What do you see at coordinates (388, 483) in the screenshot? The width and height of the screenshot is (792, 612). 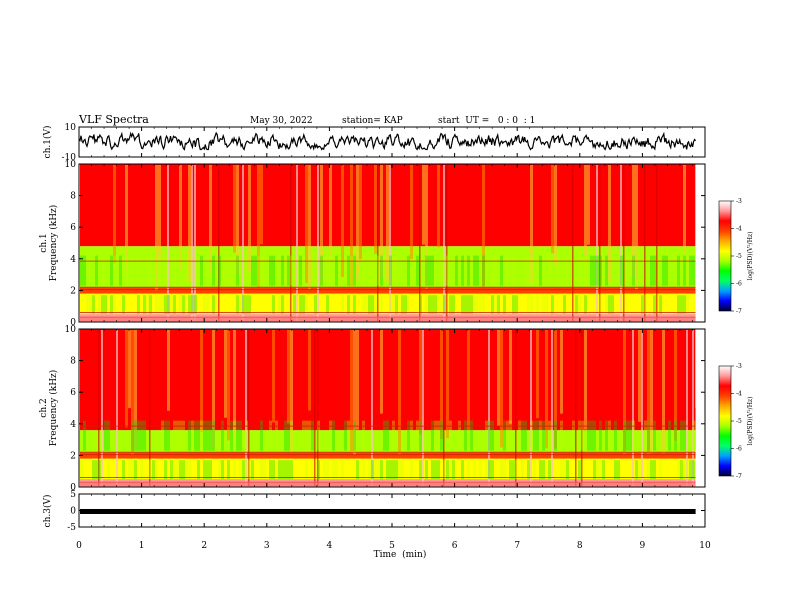 I see `low-freq-strip` at bounding box center [388, 483].